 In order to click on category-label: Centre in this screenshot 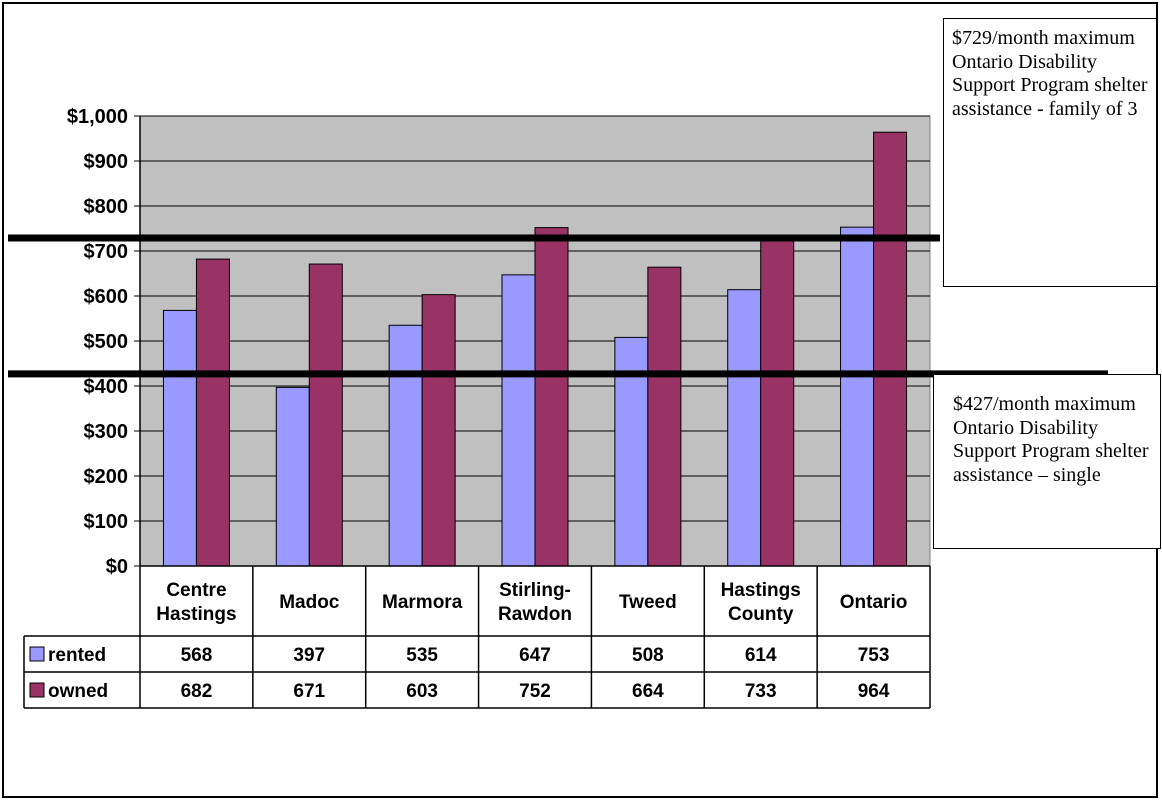, I will do `click(196, 590)`.